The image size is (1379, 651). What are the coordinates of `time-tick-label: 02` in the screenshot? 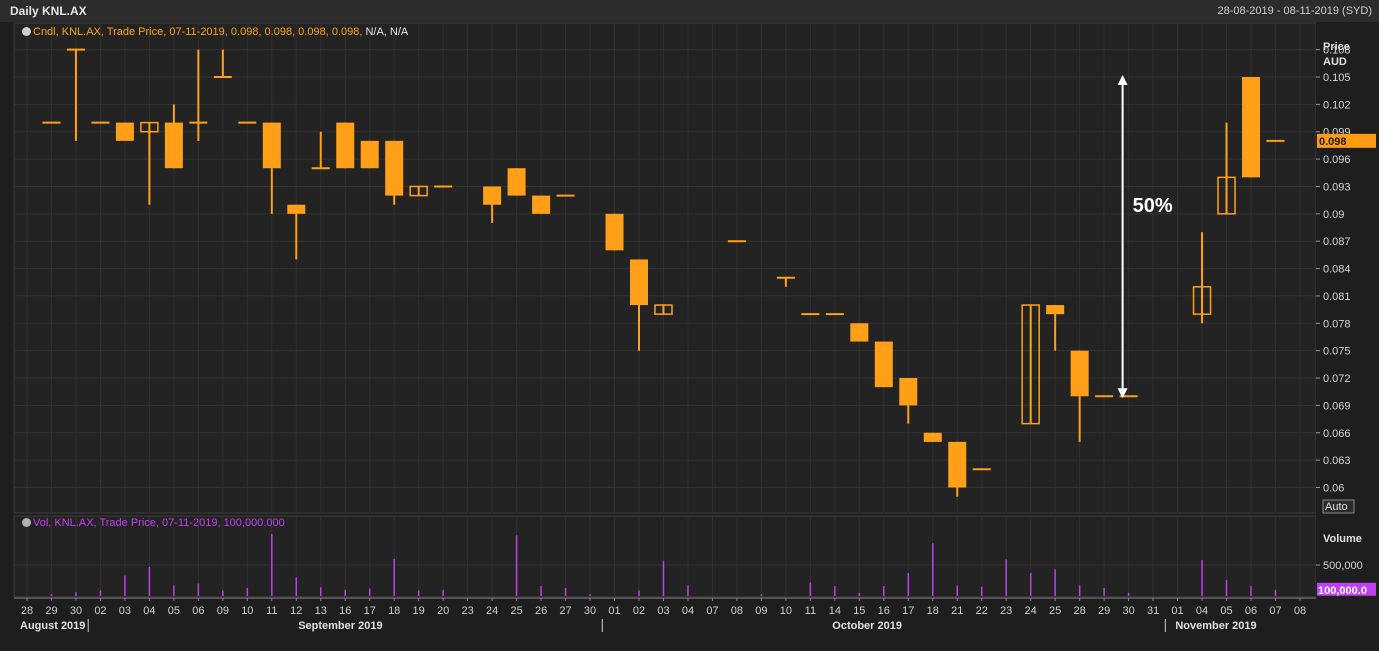 It's located at (639, 611).